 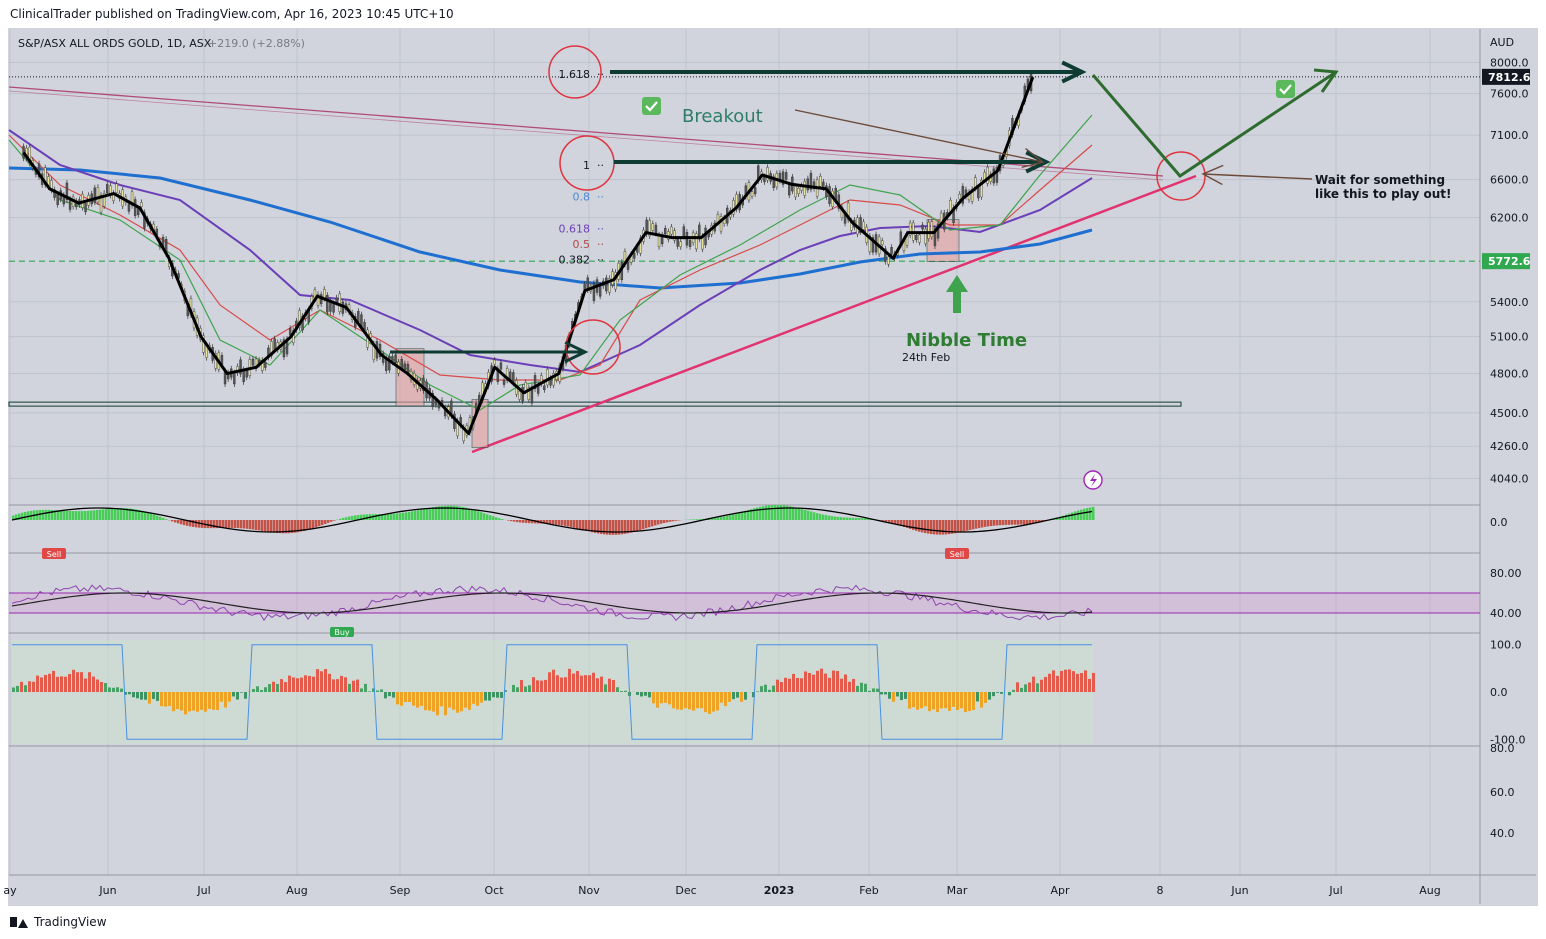 I want to click on footer-brand: TradingView, so click(x=58, y=922).